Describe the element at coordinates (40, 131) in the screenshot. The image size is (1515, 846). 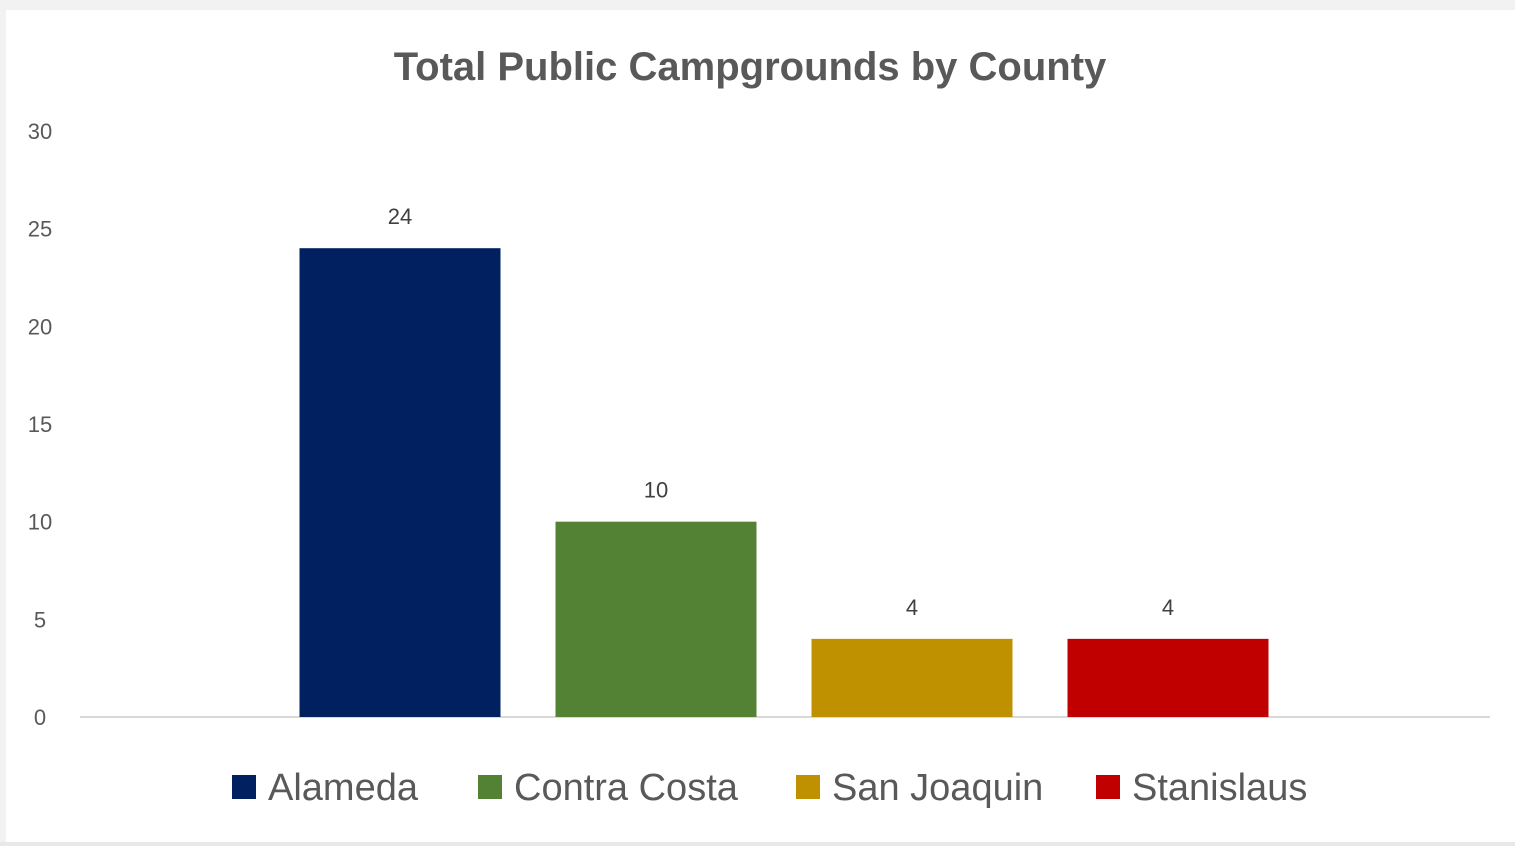
I see `y-tick-label: 30` at that location.